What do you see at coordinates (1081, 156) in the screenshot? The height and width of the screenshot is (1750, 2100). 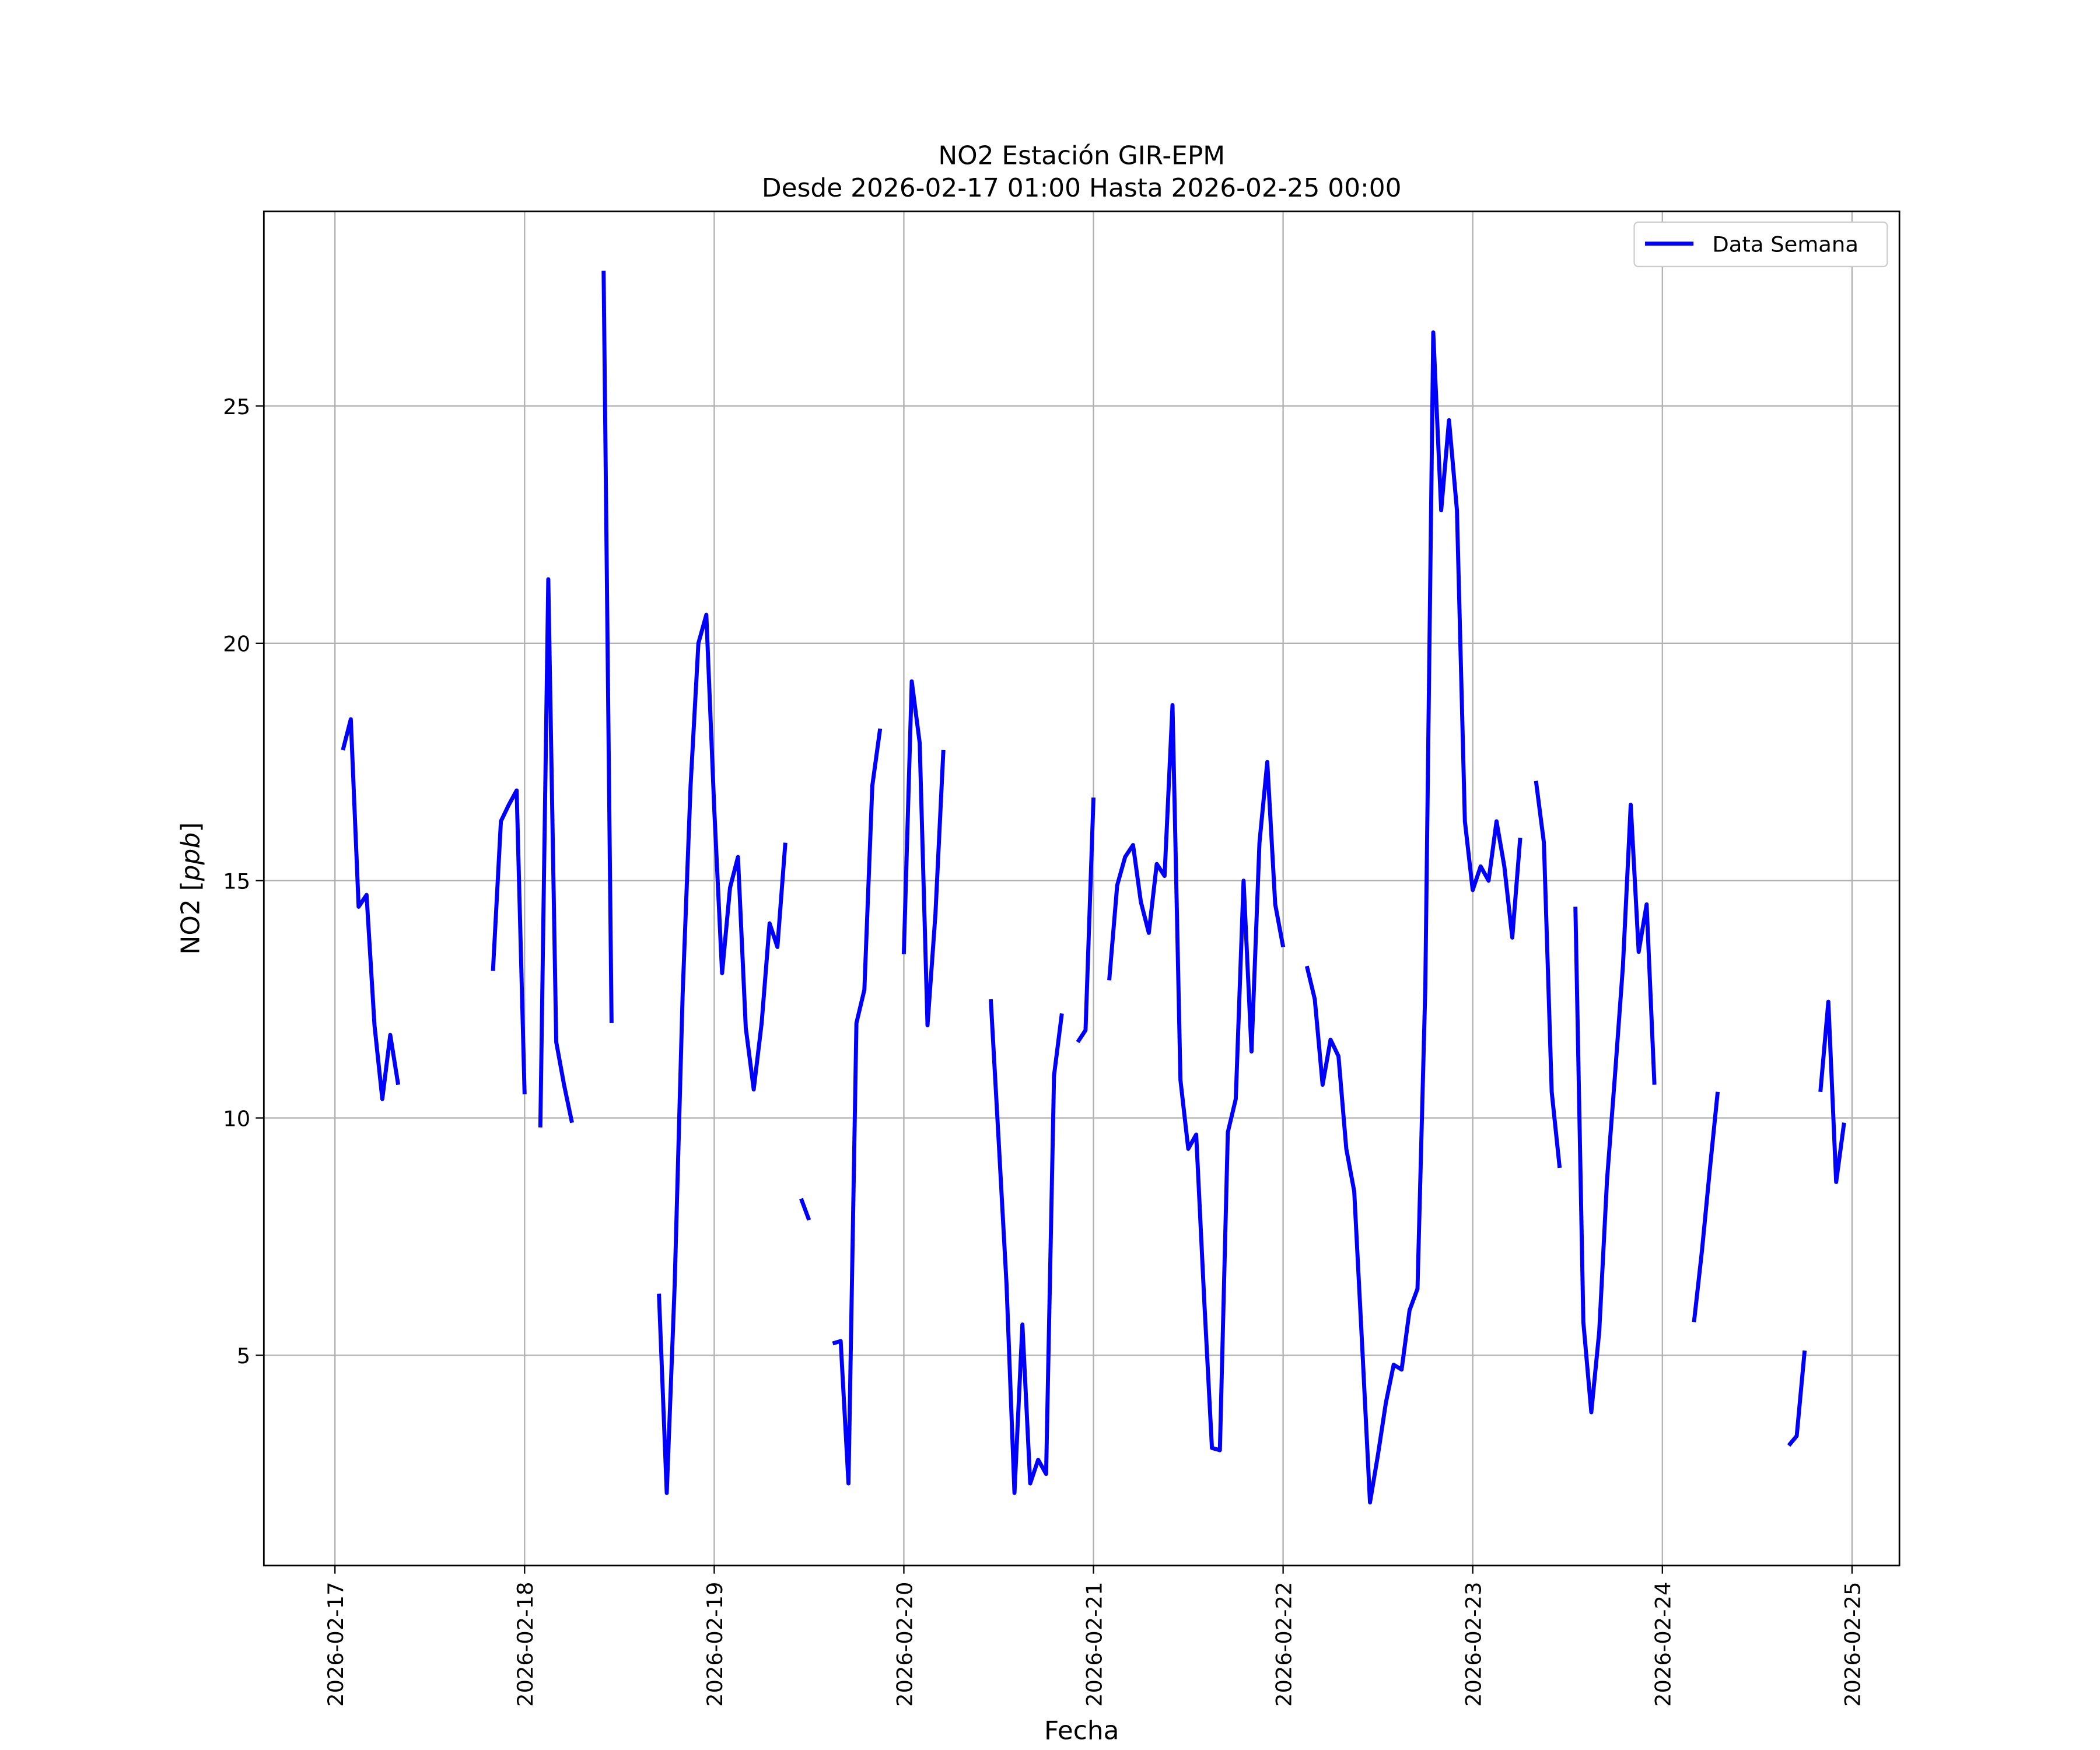 I see `chart-title: NO2 Estación GIR-EPM` at bounding box center [1081, 156].